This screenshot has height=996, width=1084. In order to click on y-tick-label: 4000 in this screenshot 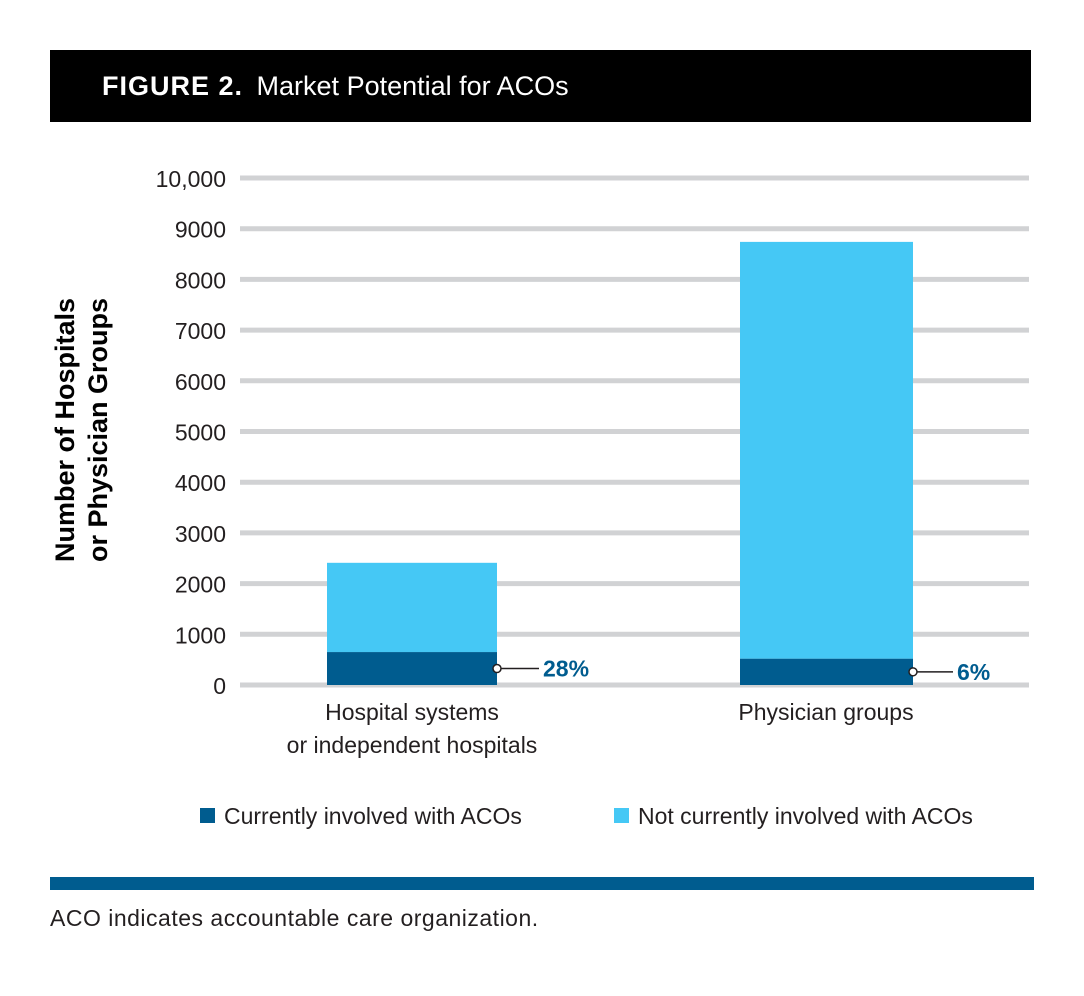, I will do `click(200, 483)`.